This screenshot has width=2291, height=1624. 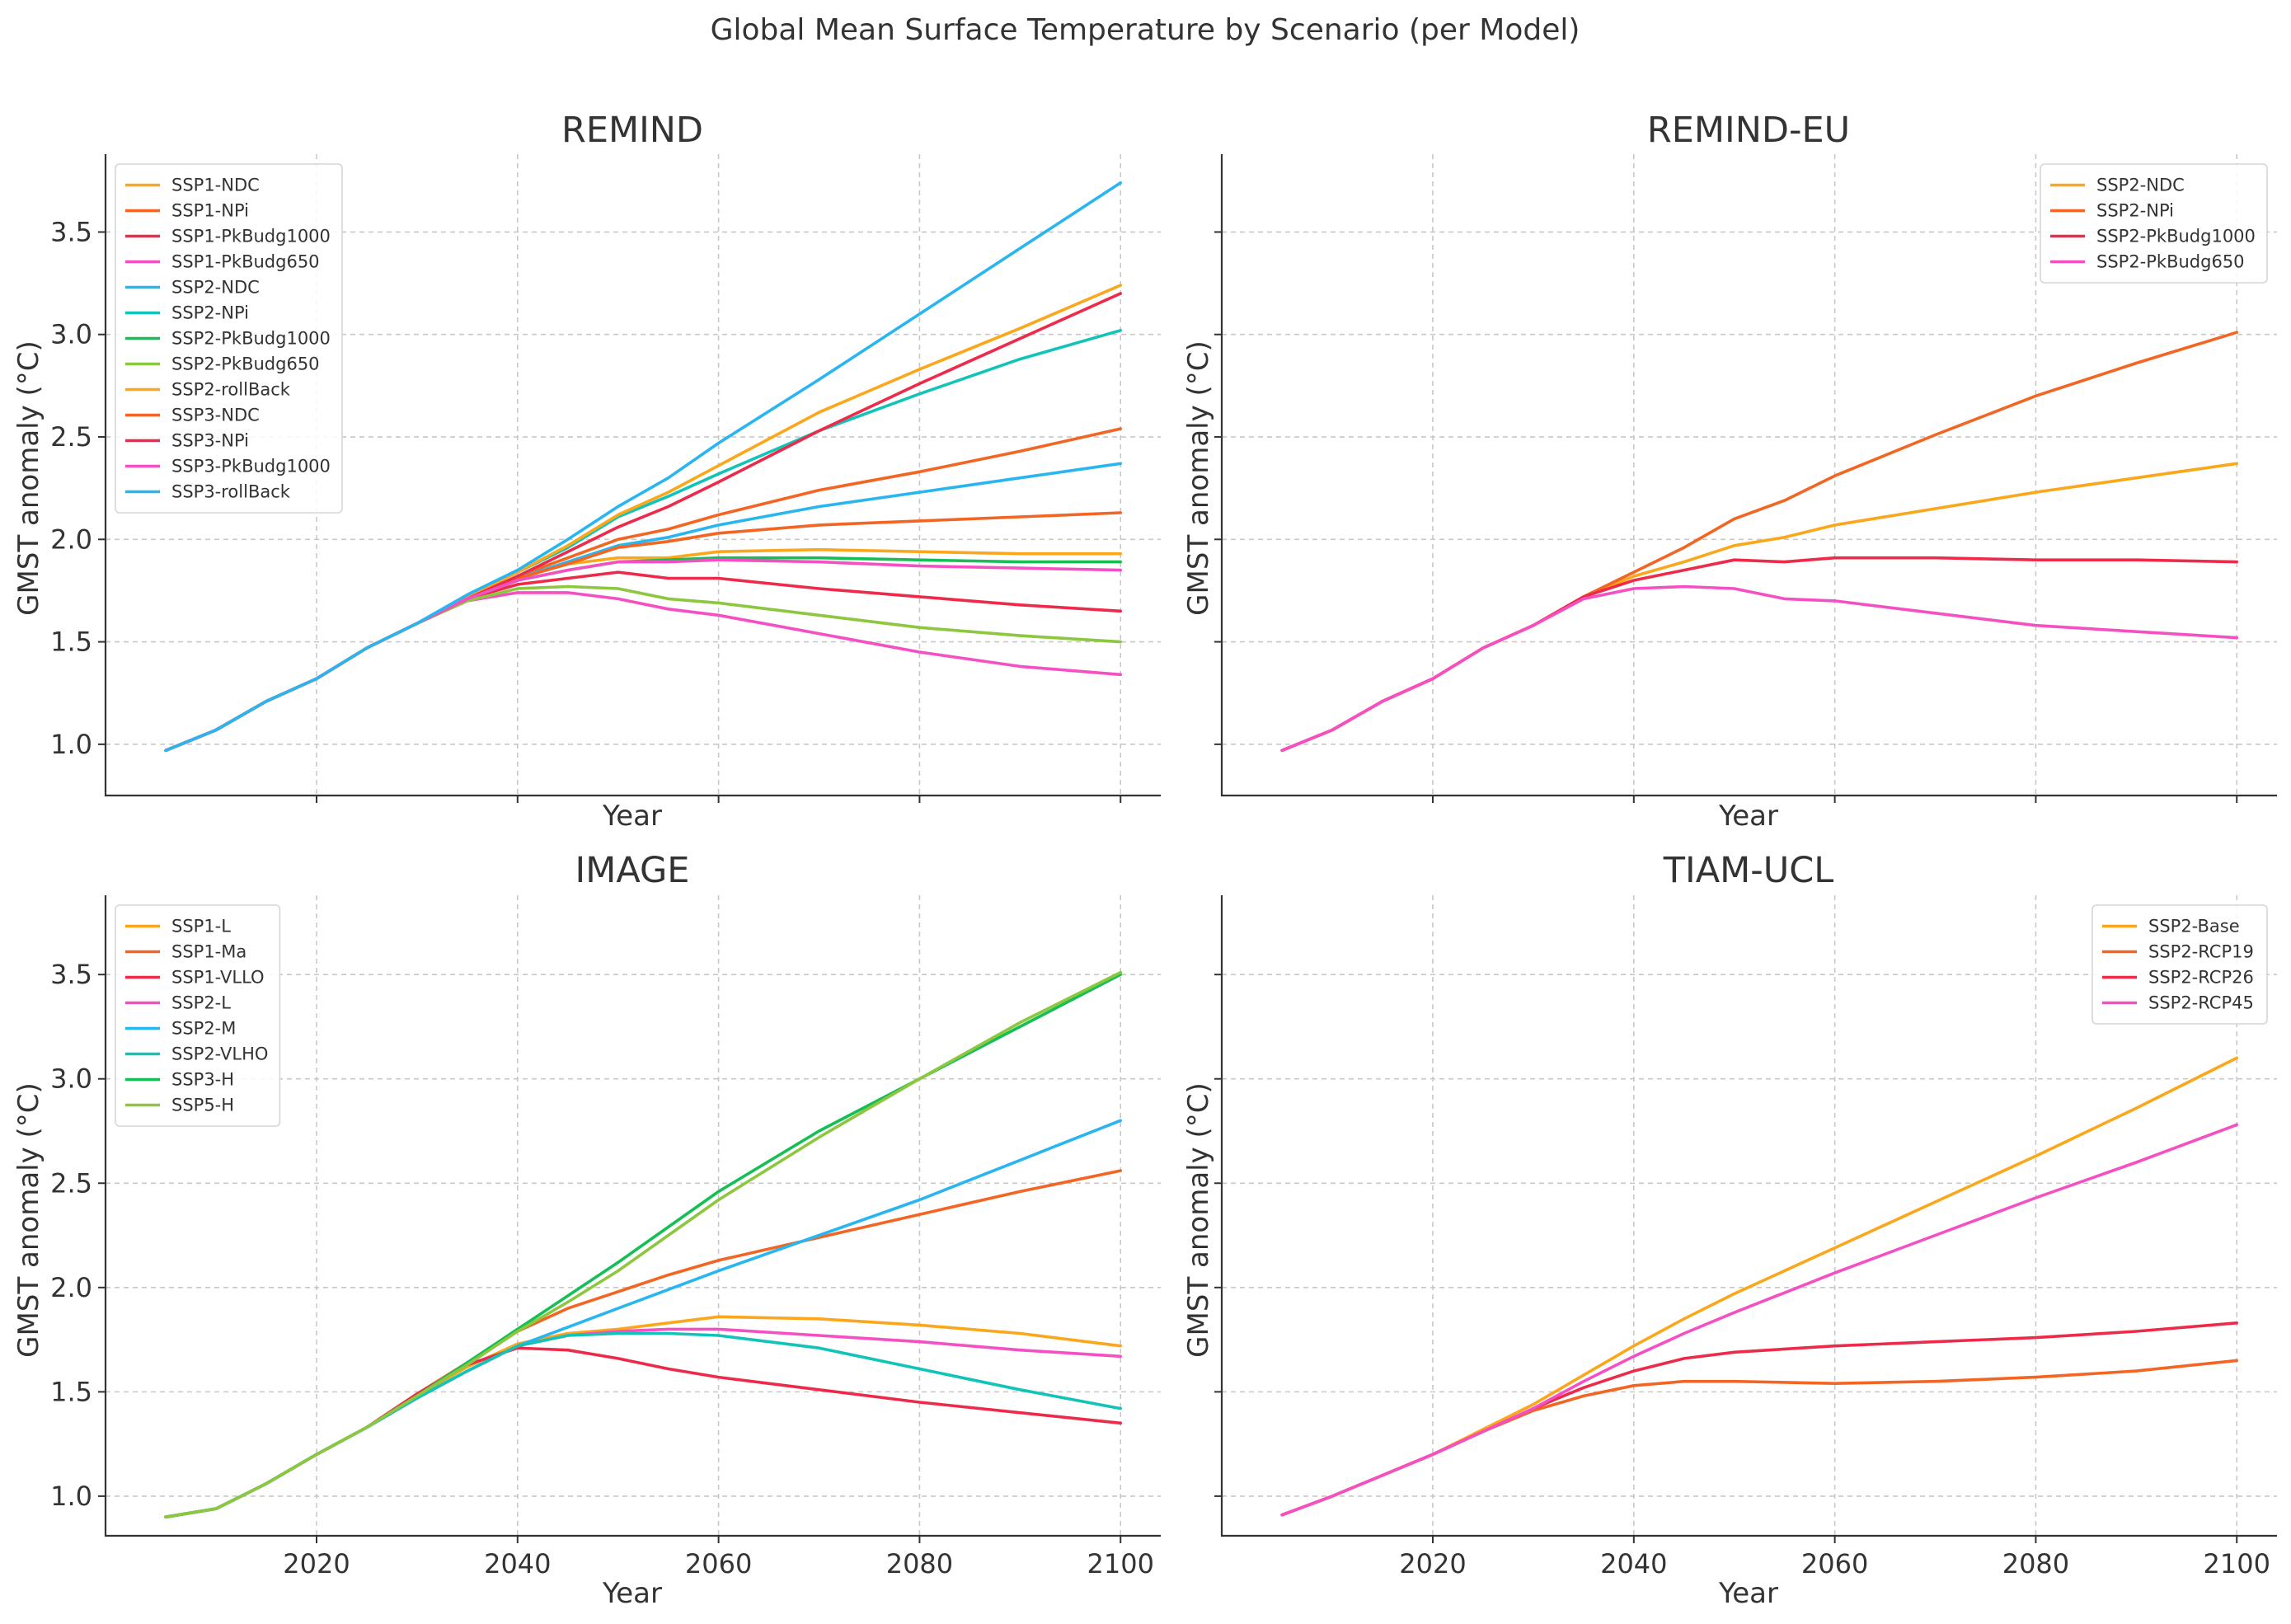 I want to click on series-line-ssp5-h, so click(x=643, y=1244).